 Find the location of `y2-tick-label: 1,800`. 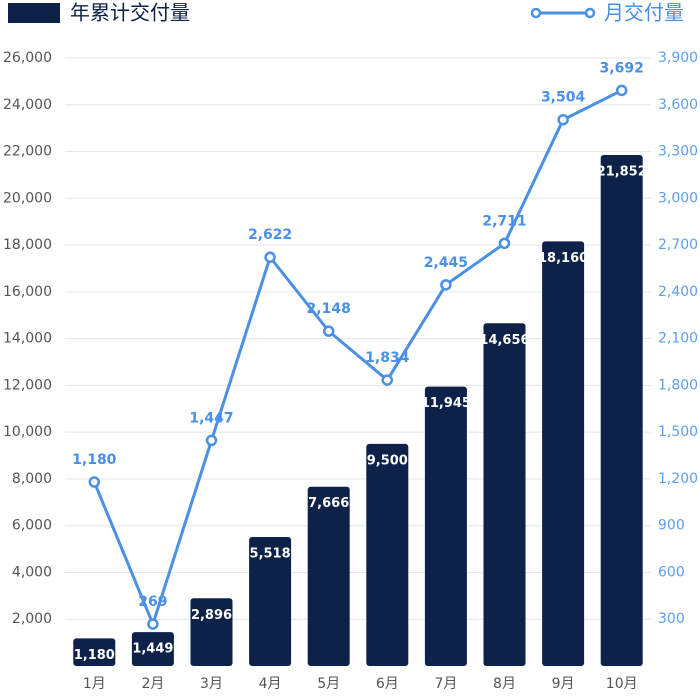

y2-tick-label: 1,800 is located at coordinates (678, 385).